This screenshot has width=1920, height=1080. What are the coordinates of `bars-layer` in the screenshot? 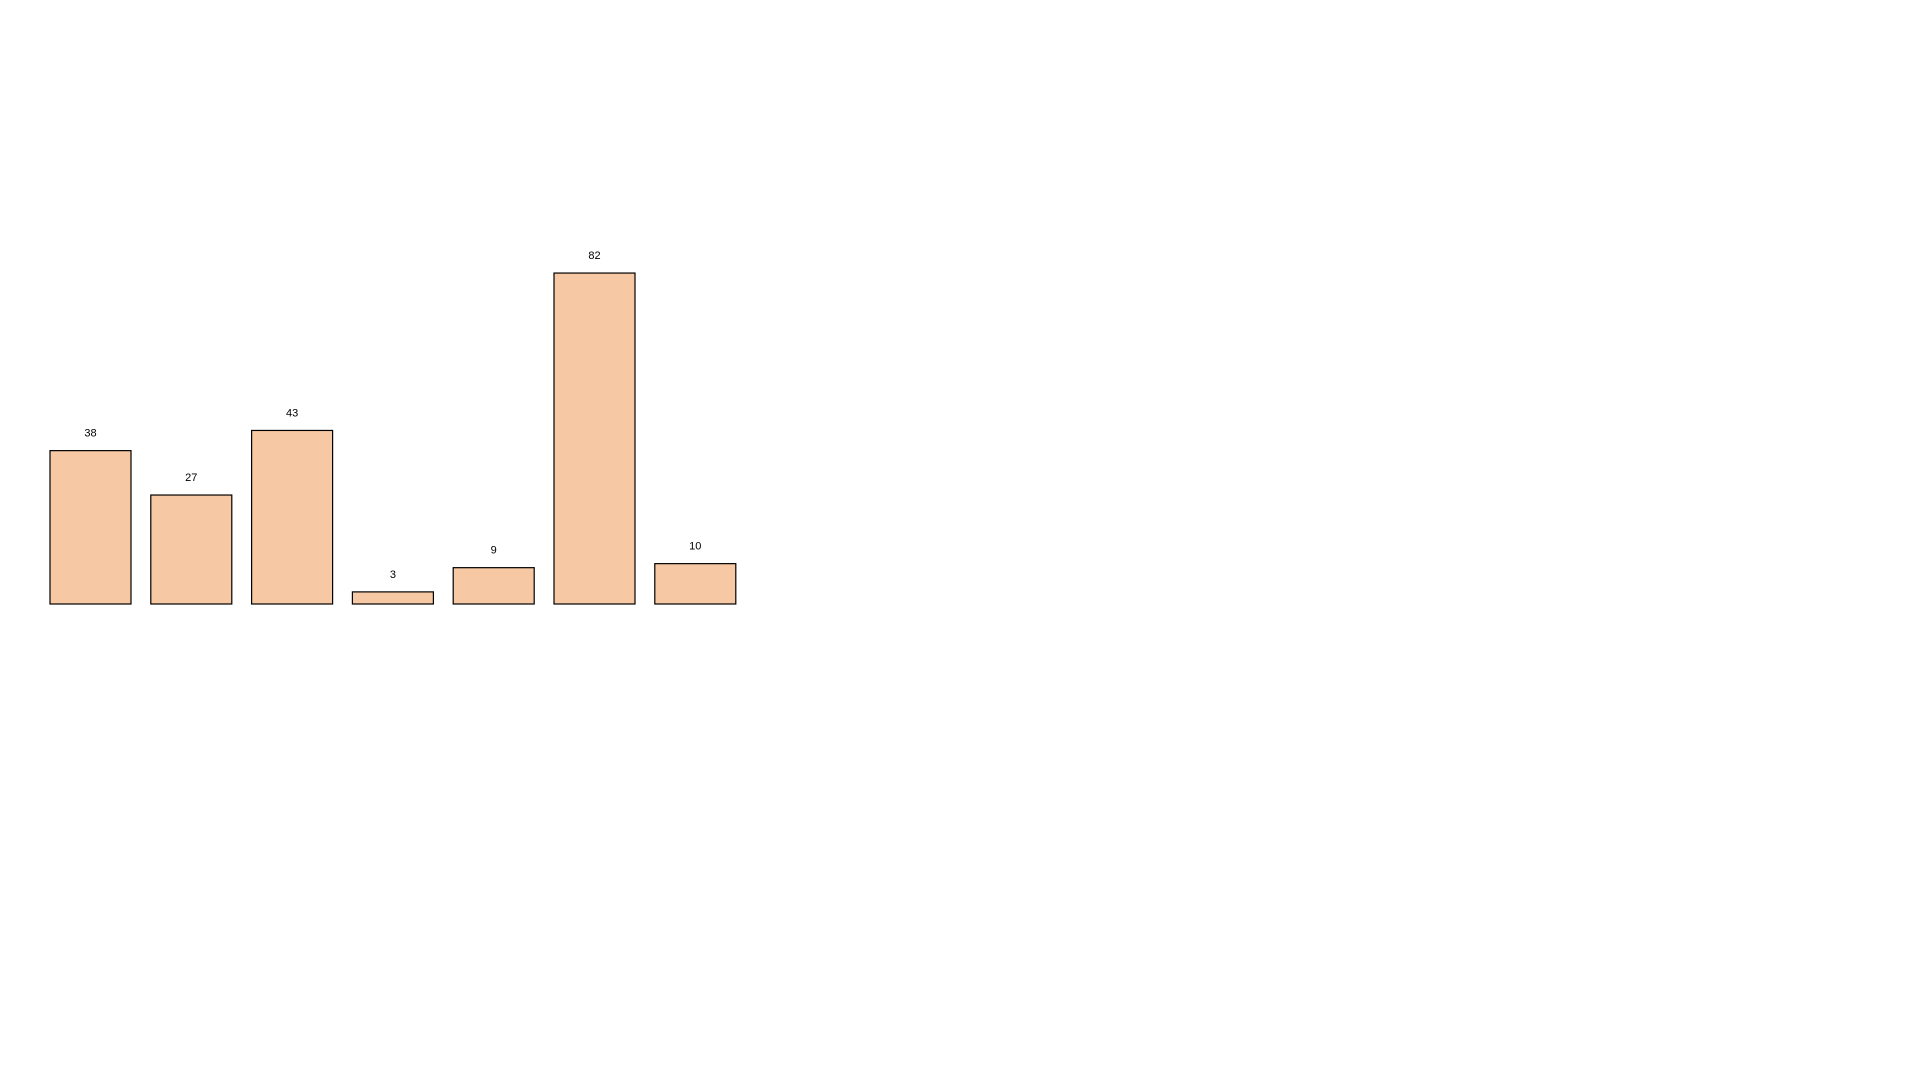 It's located at (393, 438).